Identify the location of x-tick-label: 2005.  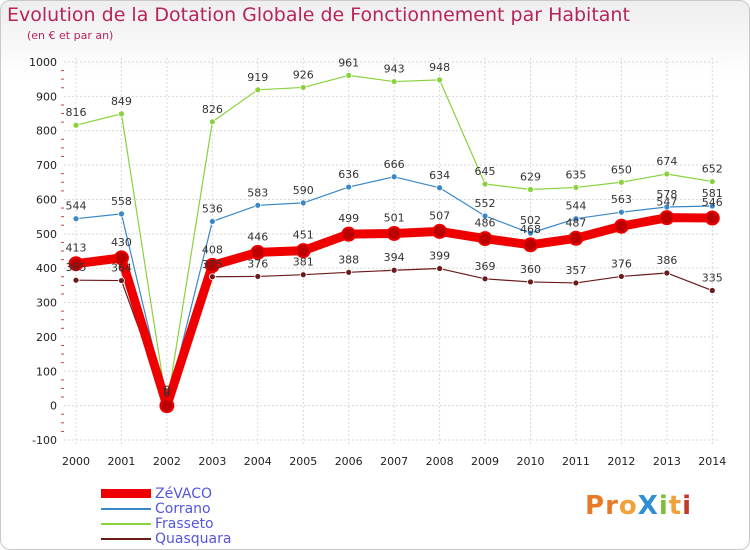
(303, 461).